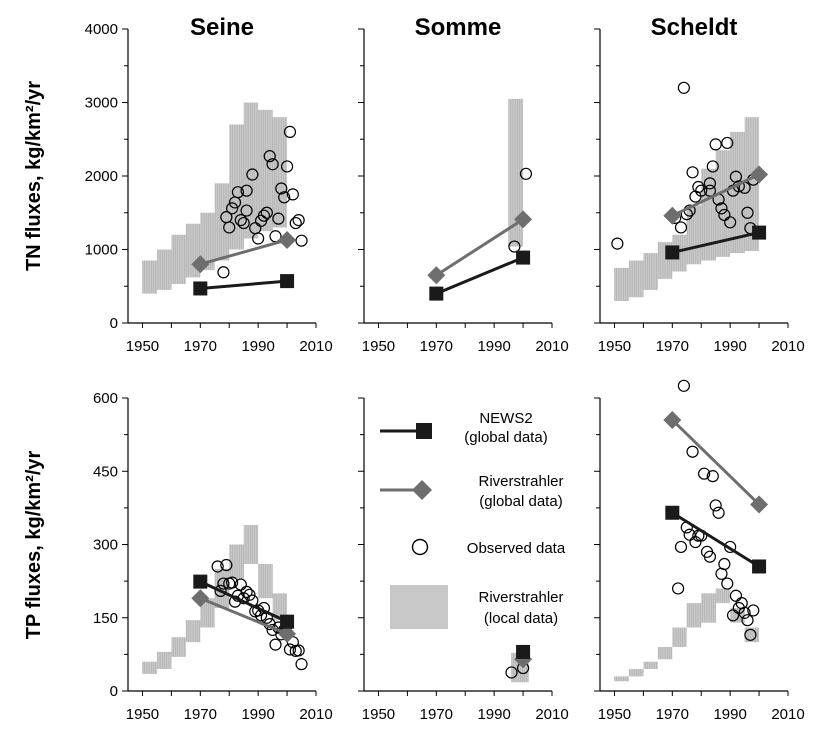 The width and height of the screenshot is (814, 744). Describe the element at coordinates (287, 239) in the screenshot. I see `panel-1-riverstrahler-global-point` at that location.